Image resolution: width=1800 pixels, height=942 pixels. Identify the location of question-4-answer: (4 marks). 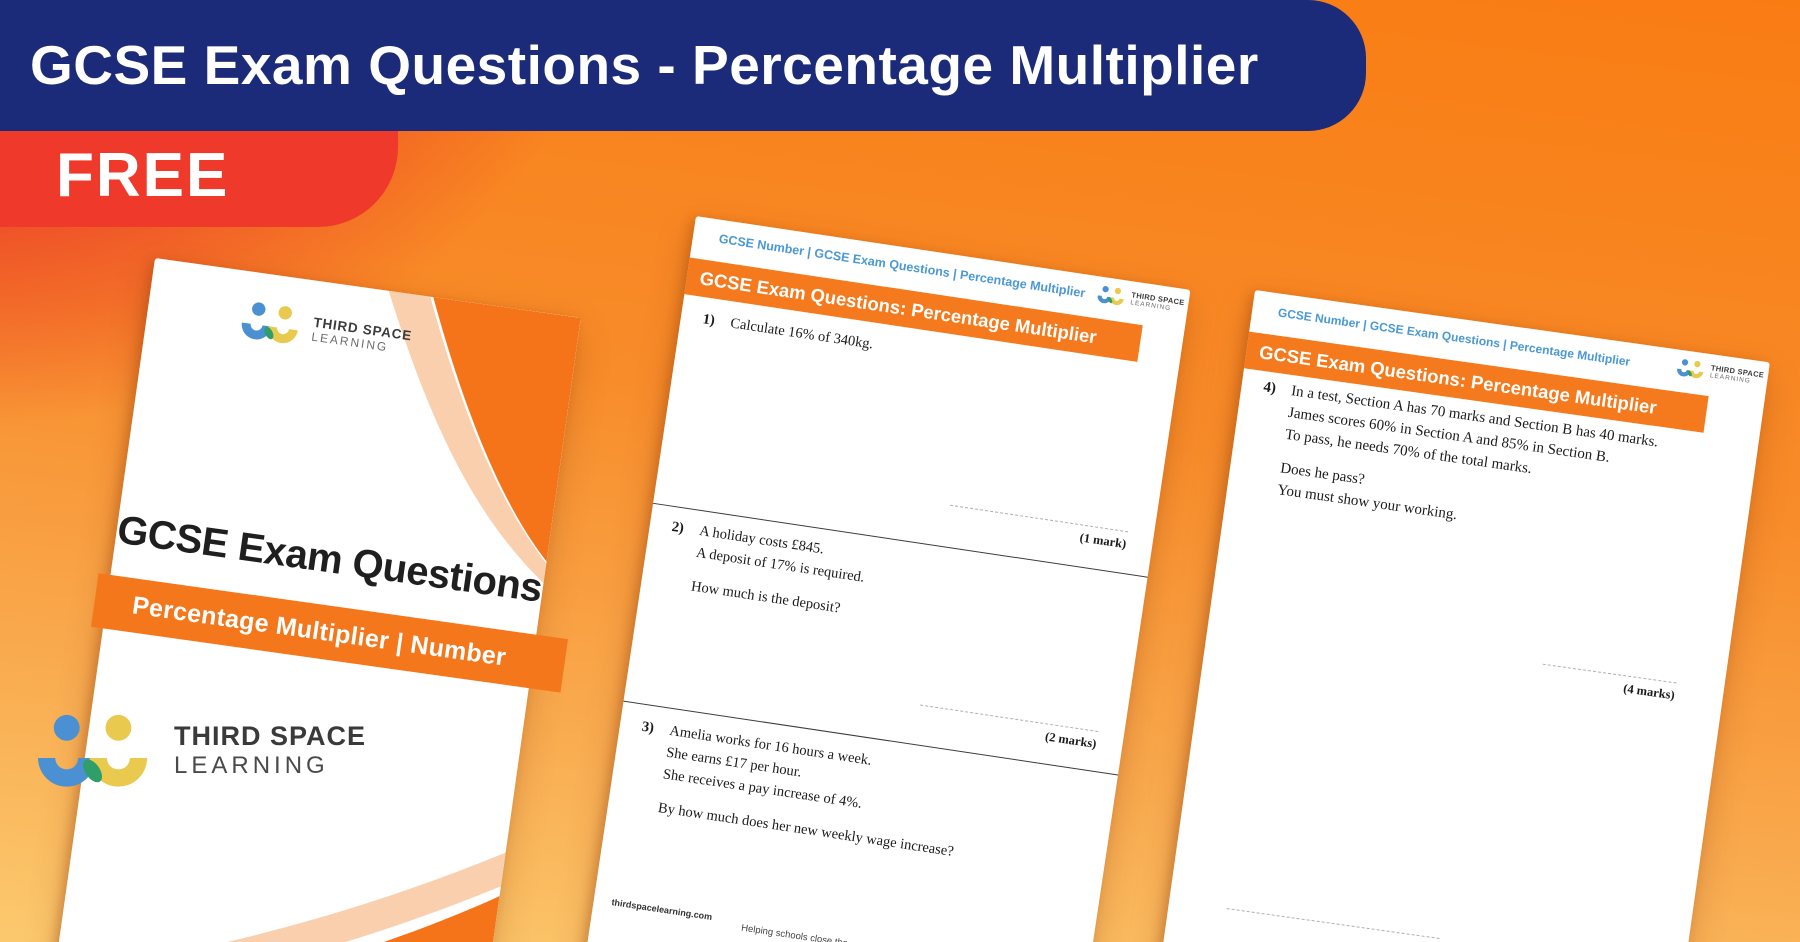
(1608, 683).